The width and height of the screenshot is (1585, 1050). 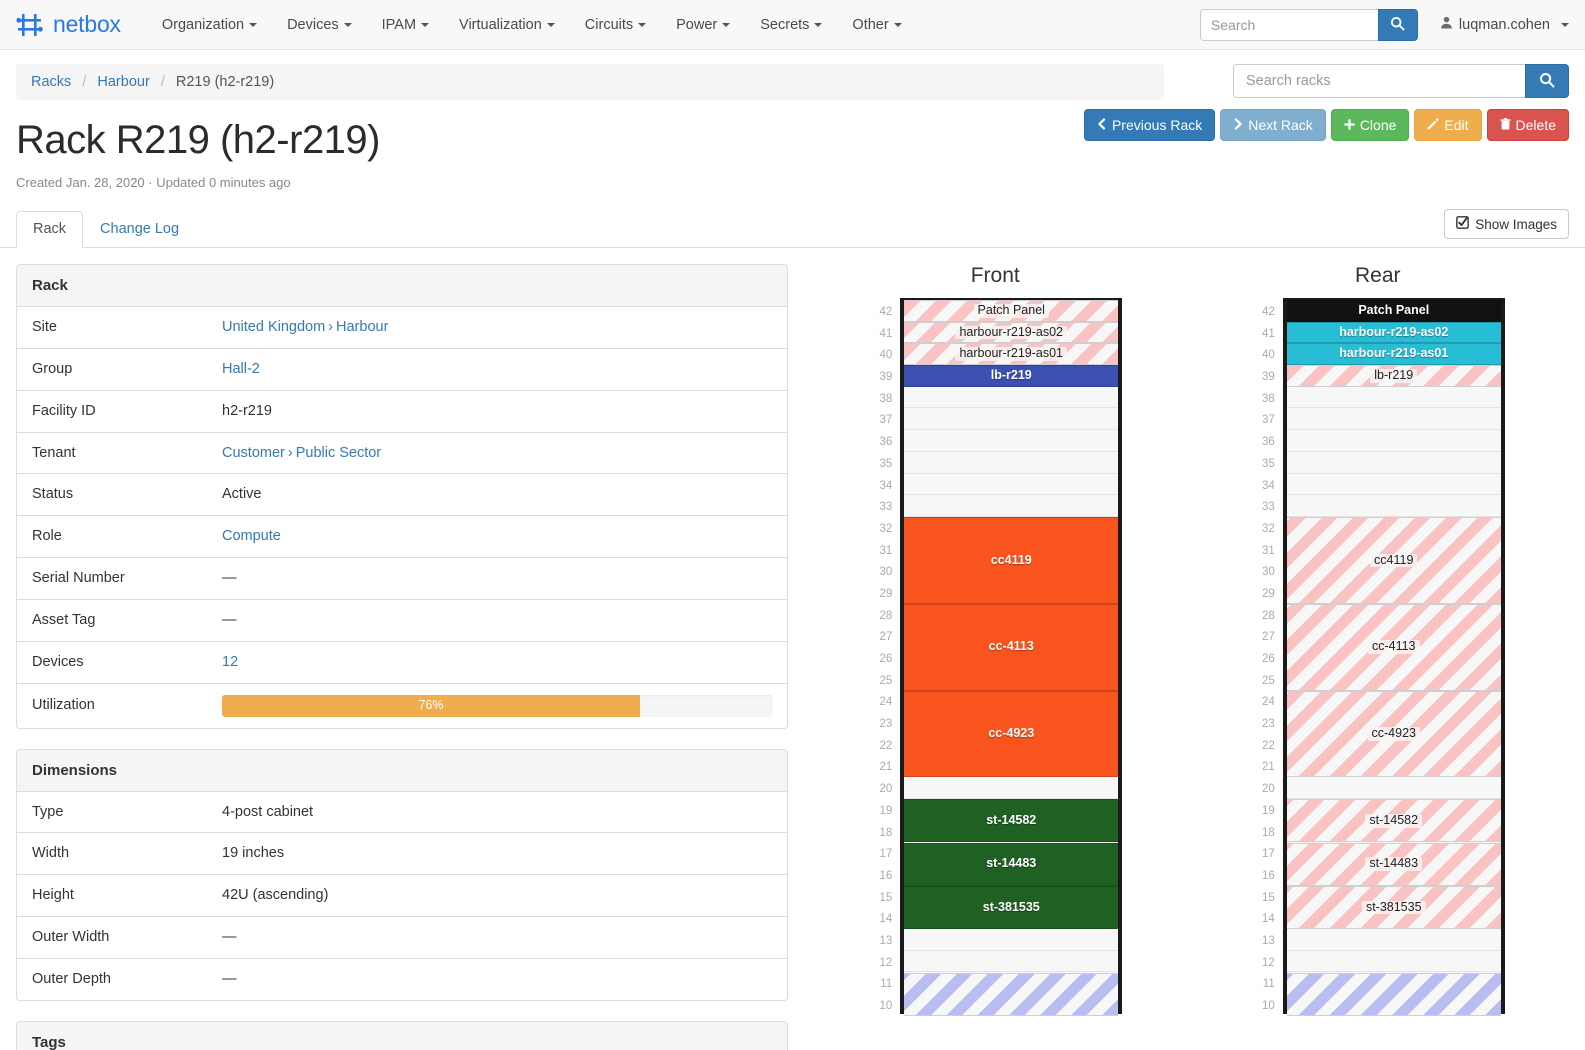 What do you see at coordinates (1011, 560) in the screenshot?
I see `front-device-cc4119: cc4119` at bounding box center [1011, 560].